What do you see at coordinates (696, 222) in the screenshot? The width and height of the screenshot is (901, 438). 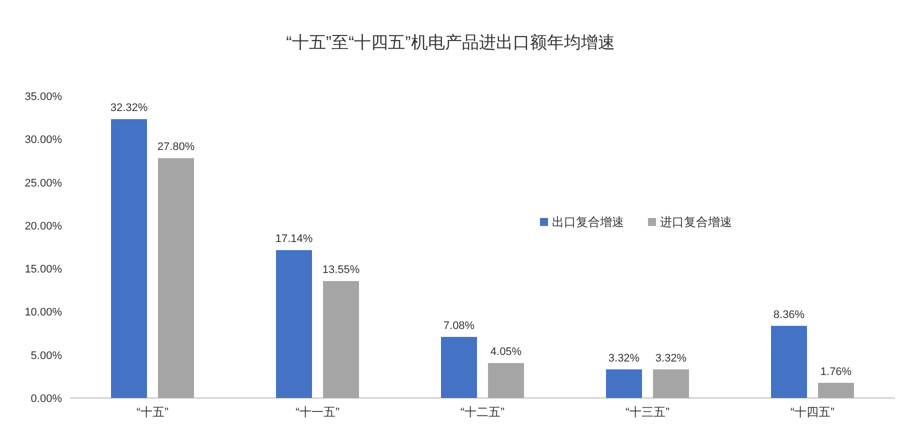 I see `legend-label: 进口复合增速` at bounding box center [696, 222].